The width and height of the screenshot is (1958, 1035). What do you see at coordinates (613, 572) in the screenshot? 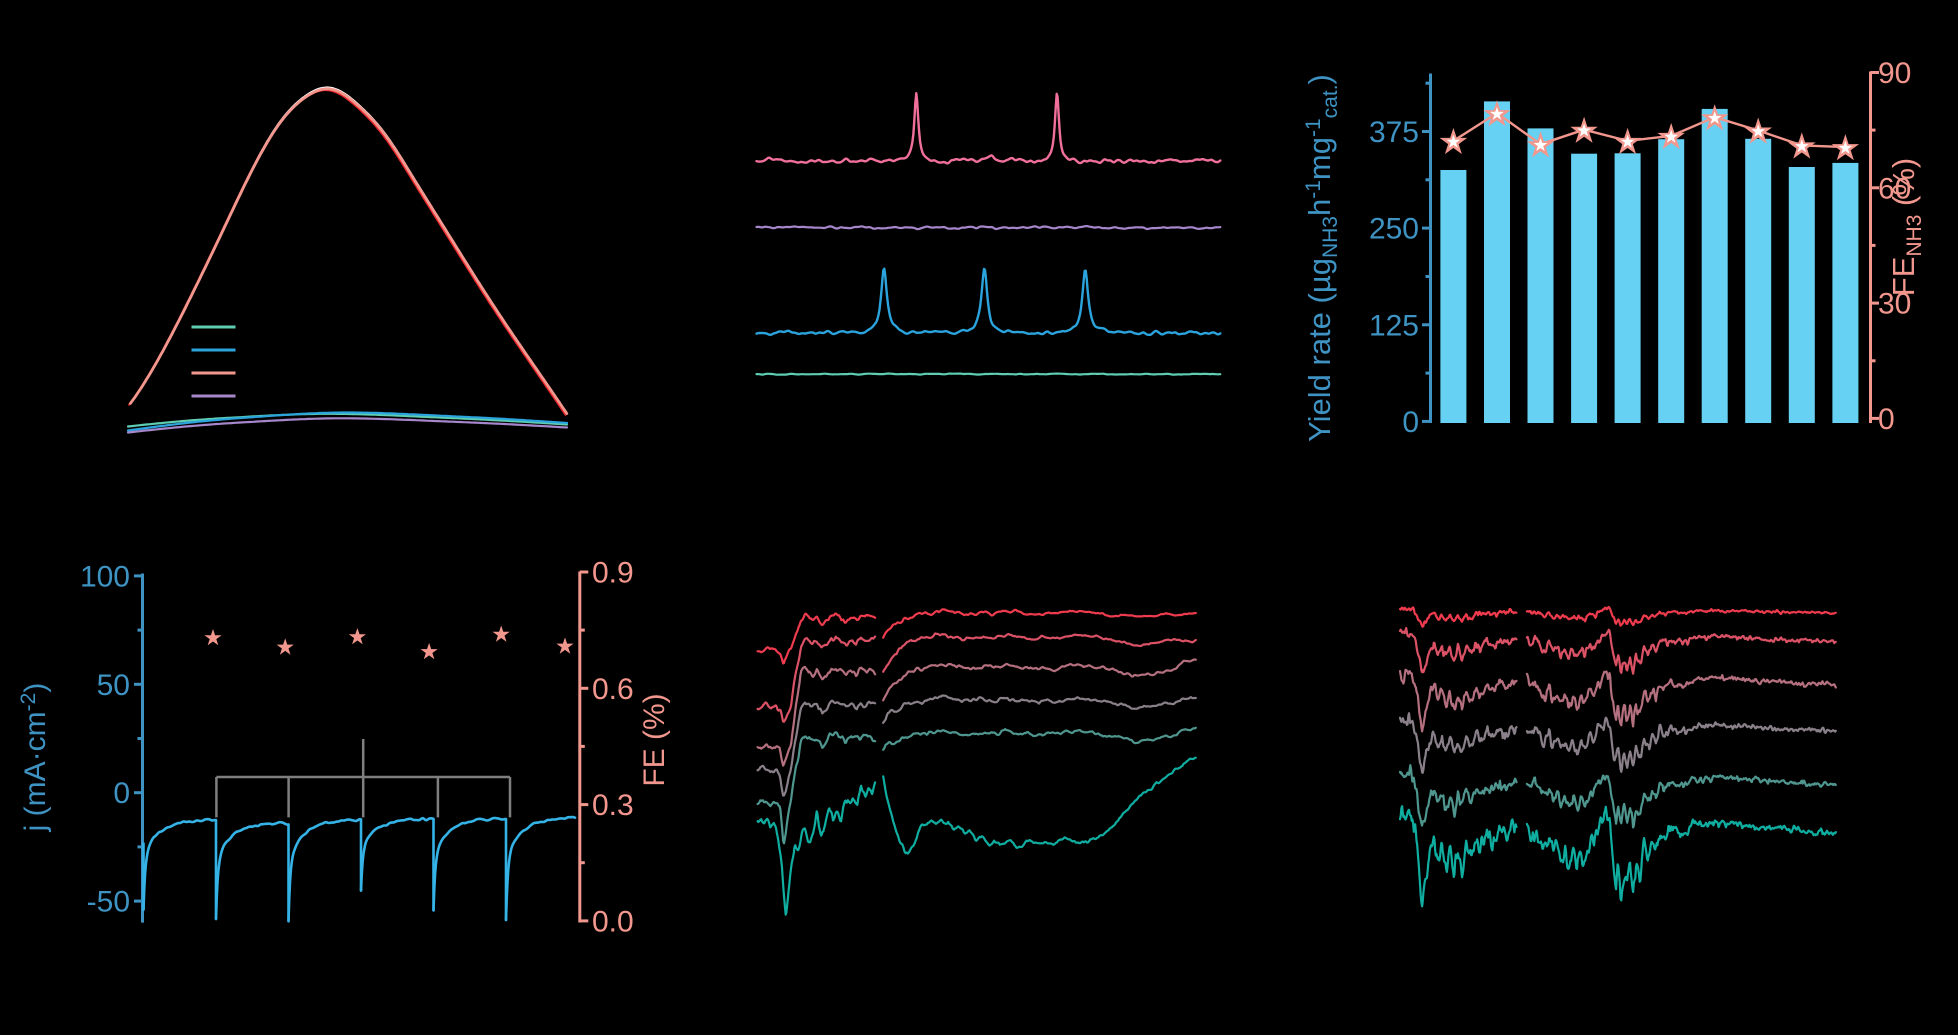
I see `svg-text: 0.9` at bounding box center [613, 572].